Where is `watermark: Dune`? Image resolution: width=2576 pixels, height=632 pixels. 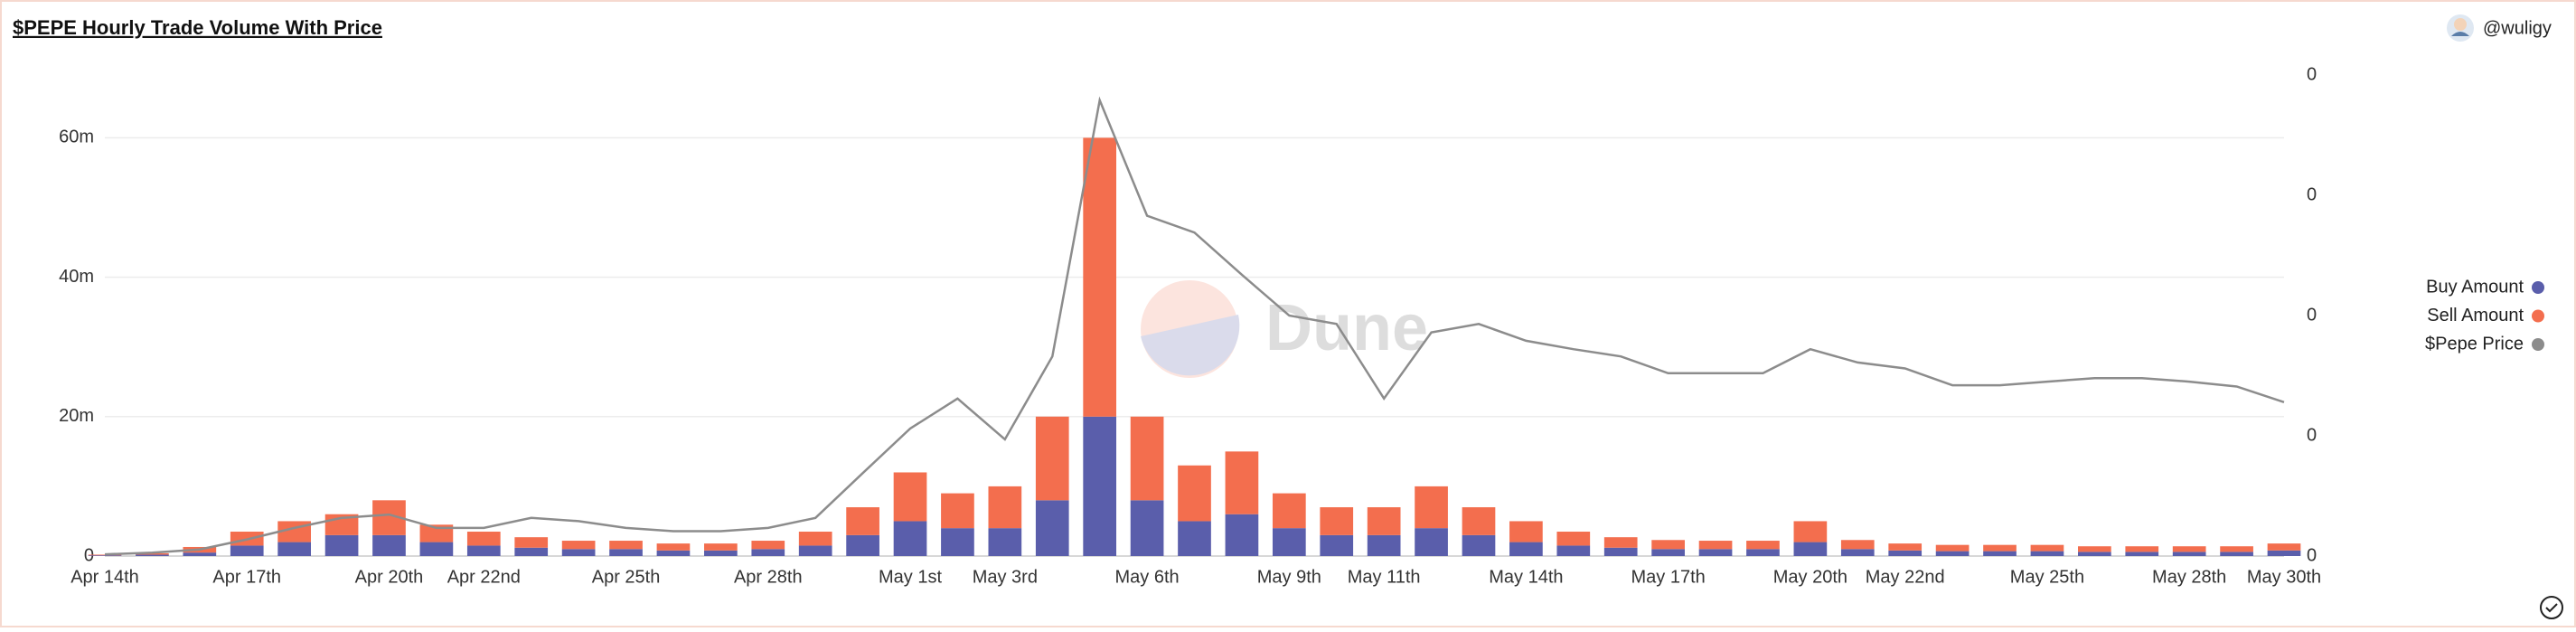 watermark: Dune is located at coordinates (1285, 329).